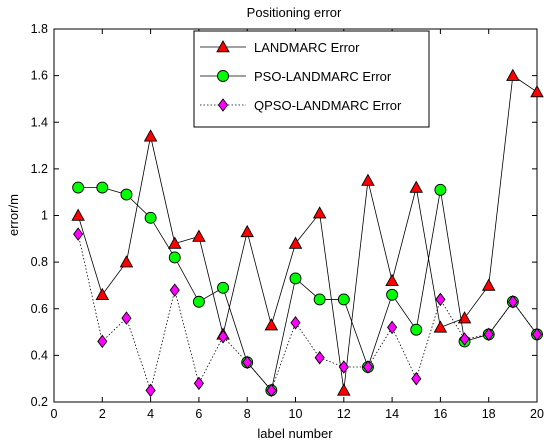  I want to click on y-tick-label: 1.8, so click(39, 29).